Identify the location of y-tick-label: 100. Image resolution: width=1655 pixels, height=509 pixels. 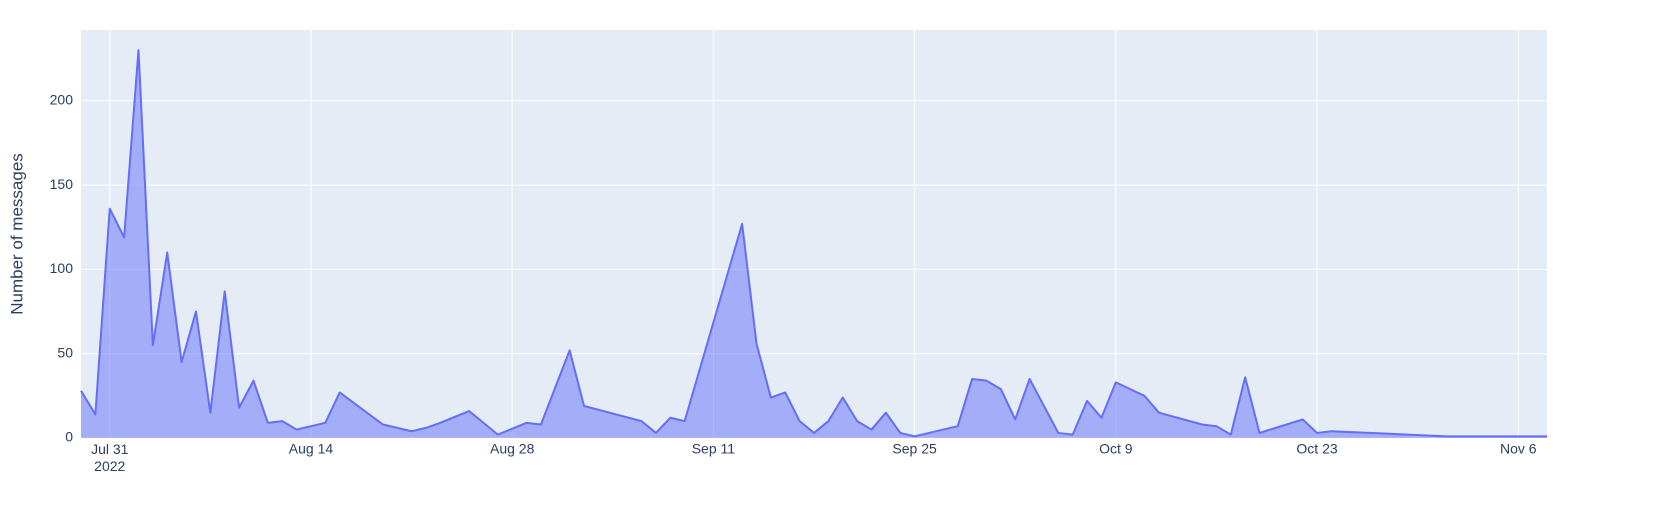
(62, 268).